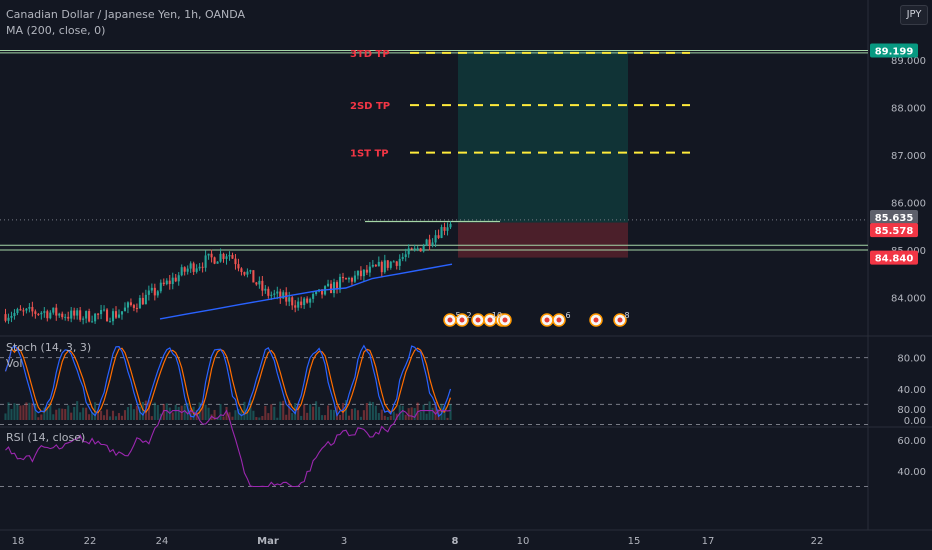 This screenshot has height=550, width=932. Describe the element at coordinates (14, 363) in the screenshot. I see `volume-indicator-label: Vol` at that location.